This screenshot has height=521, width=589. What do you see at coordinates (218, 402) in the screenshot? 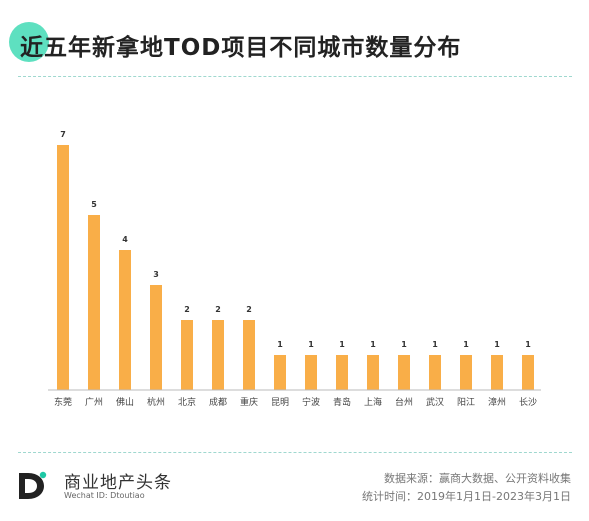
I see `category-label: 成都` at bounding box center [218, 402].